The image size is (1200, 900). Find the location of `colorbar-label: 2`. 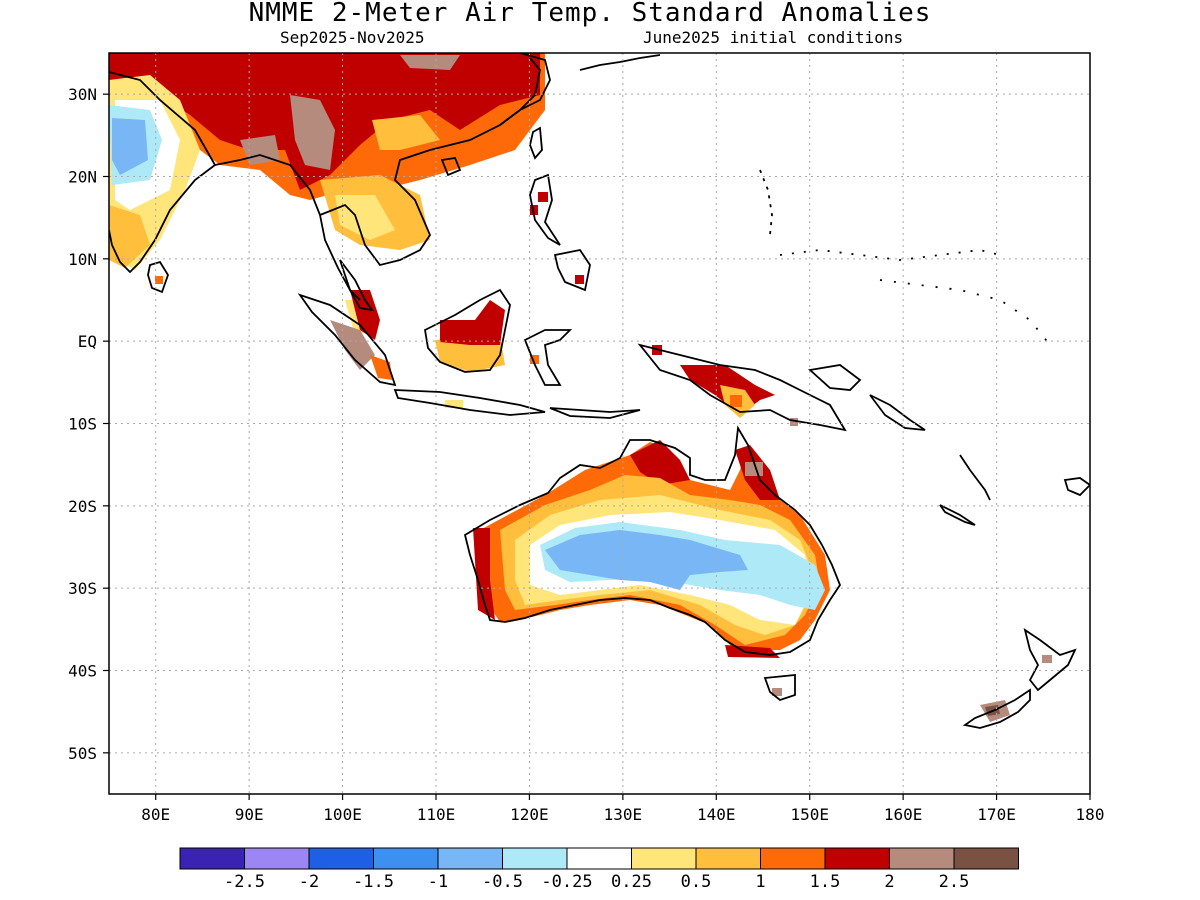

colorbar-label: 2 is located at coordinates (889, 882).